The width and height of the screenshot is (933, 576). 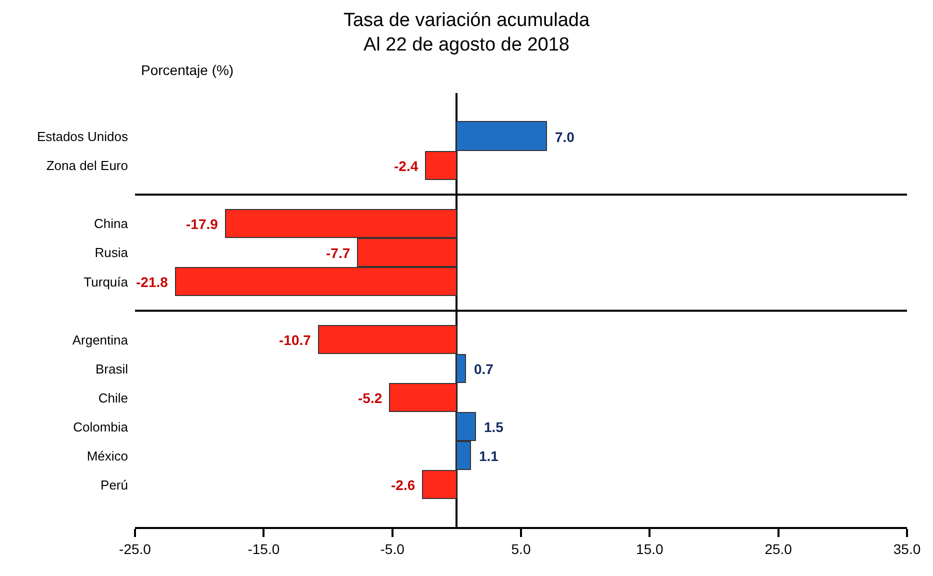 What do you see at coordinates (370, 398) in the screenshot?
I see `data-label: -5.2` at bounding box center [370, 398].